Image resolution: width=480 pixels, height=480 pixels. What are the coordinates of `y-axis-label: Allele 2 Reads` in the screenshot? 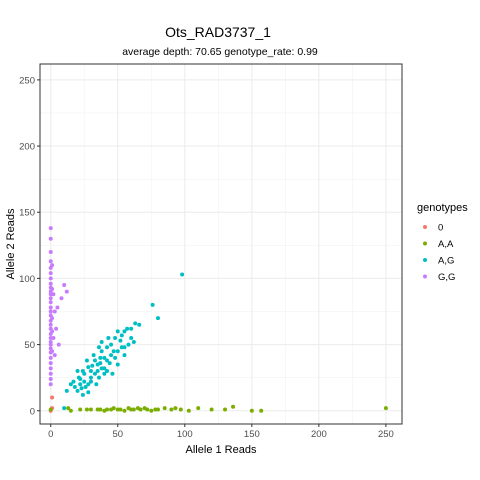 It's located at (11, 243).